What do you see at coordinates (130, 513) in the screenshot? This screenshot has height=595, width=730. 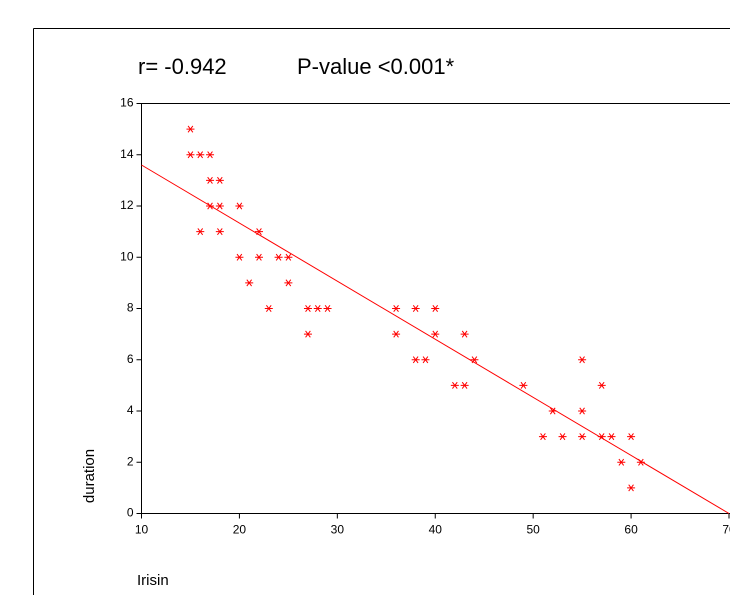 I see `y-tick-label: 0` at bounding box center [130, 513].